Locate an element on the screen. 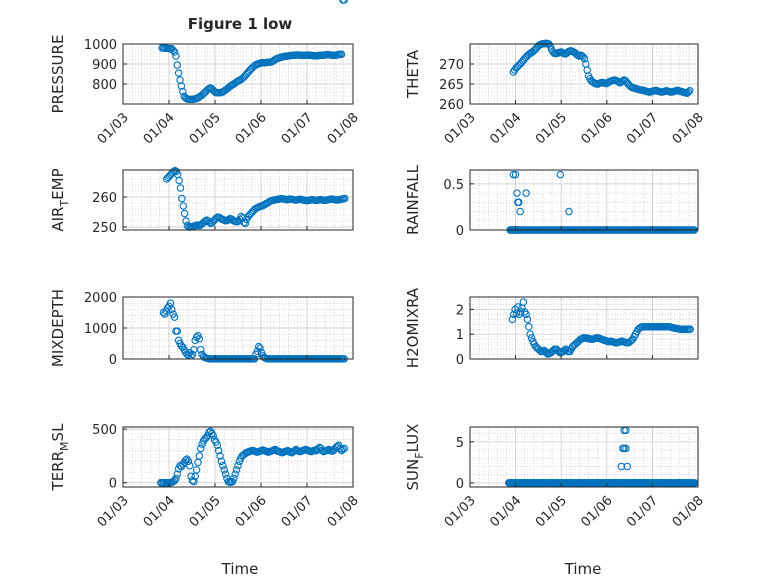 Image resolution: width=778 pixels, height=583 pixels. y-axis-label: H2OMIXRA is located at coordinates (413, 327).